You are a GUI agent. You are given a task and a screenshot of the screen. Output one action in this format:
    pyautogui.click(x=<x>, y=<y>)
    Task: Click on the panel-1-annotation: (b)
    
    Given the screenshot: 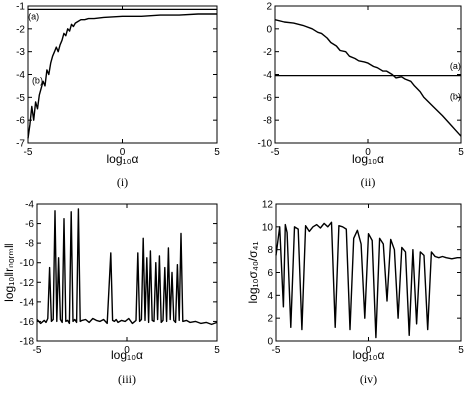 What is the action you would take?
    pyautogui.click(x=37, y=81)
    